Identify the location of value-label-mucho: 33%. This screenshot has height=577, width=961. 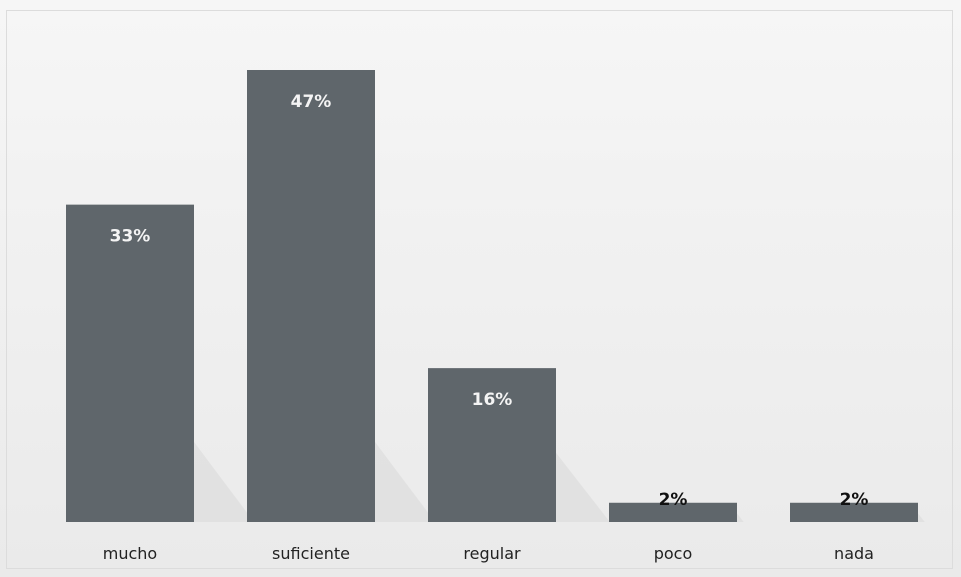
(130, 237).